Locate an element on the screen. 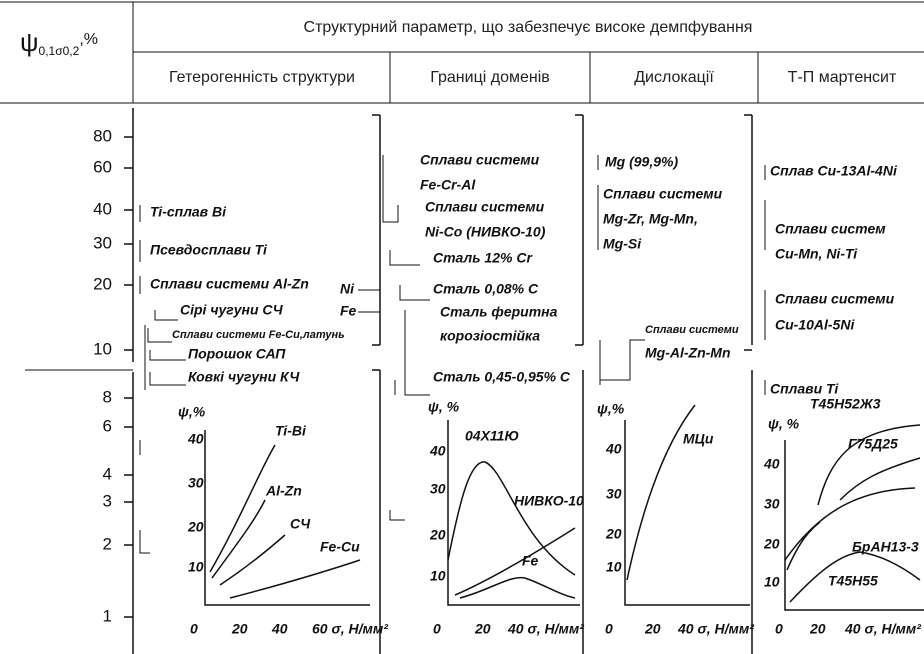  bracket is located at coordinates (369, 301).